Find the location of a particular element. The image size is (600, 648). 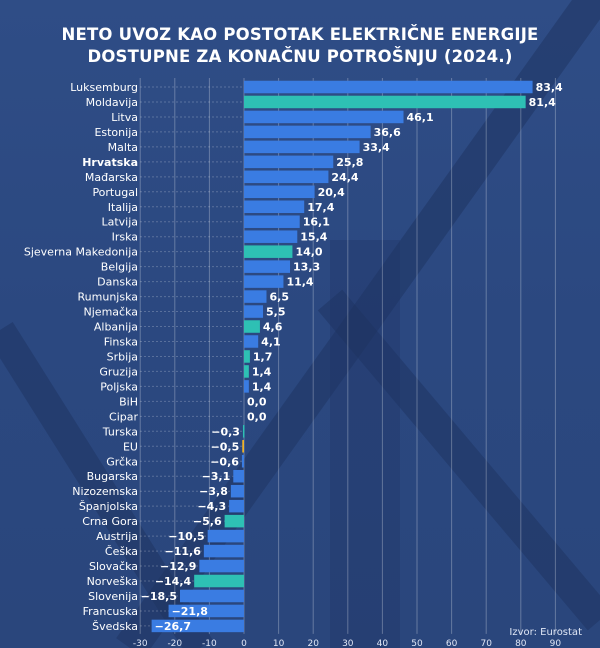

category-label: Crna Gora is located at coordinates (110, 521).